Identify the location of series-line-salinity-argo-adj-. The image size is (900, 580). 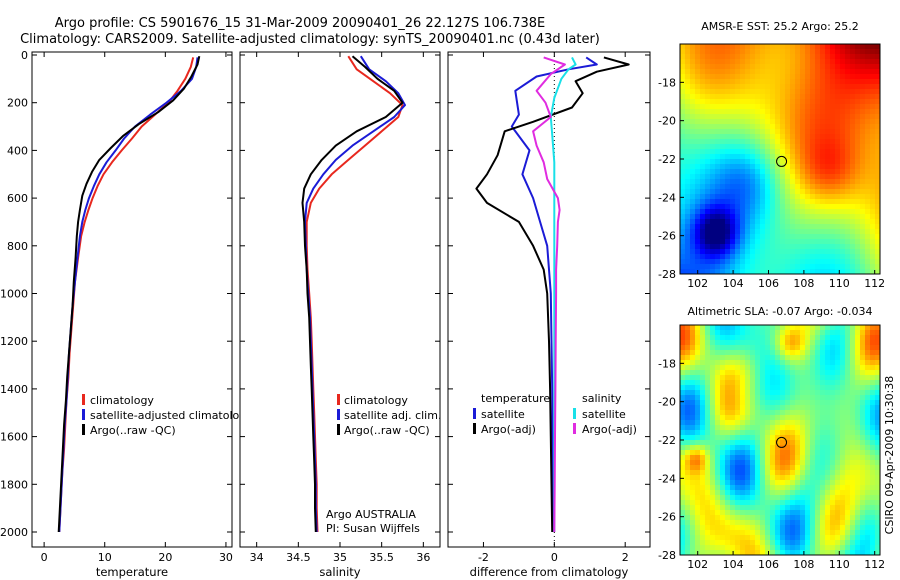
(549, 294).